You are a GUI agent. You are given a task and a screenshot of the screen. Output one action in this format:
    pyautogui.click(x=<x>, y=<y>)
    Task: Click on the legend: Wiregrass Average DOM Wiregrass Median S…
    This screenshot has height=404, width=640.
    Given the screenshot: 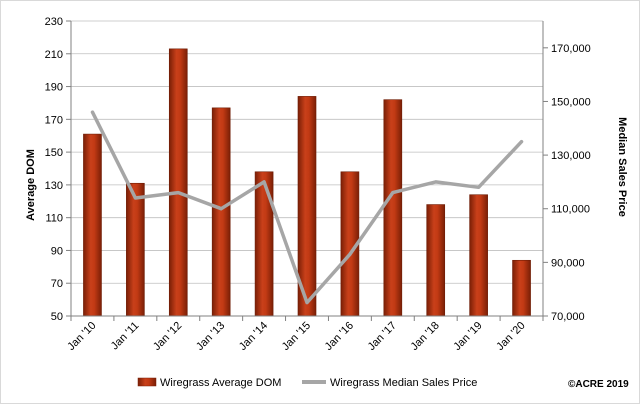 What is the action you would take?
    pyautogui.click(x=307, y=383)
    